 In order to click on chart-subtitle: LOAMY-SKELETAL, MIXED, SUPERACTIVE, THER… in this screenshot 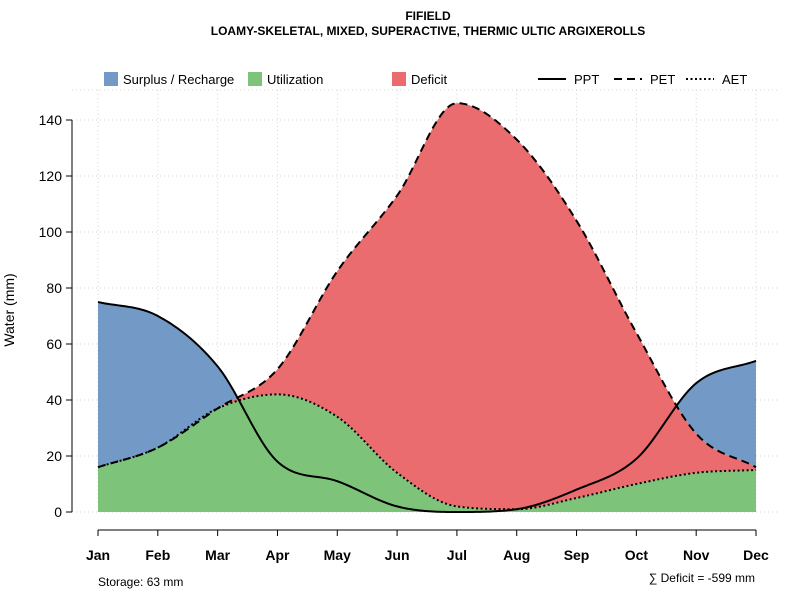, I will do `click(428, 31)`.